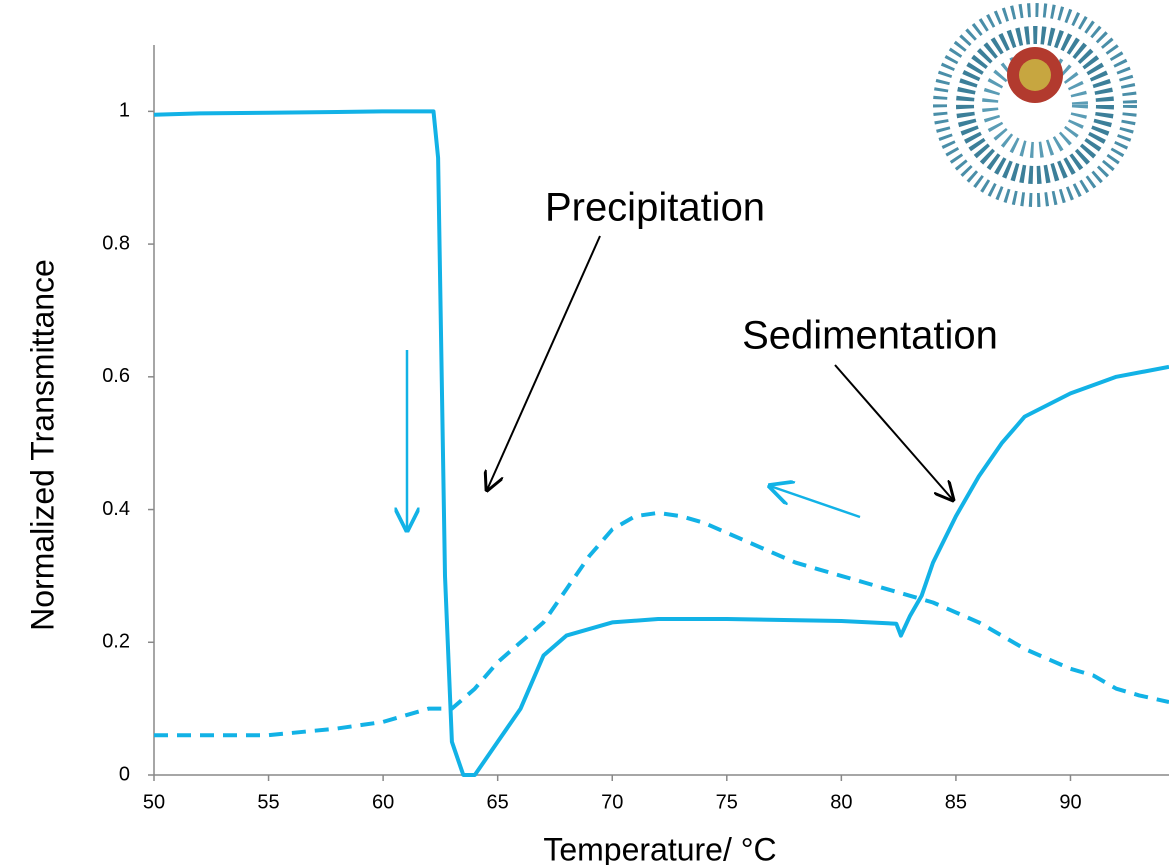 The image size is (1169, 865). I want to click on x-axis-label: Temperature/ °C, so click(659, 848).